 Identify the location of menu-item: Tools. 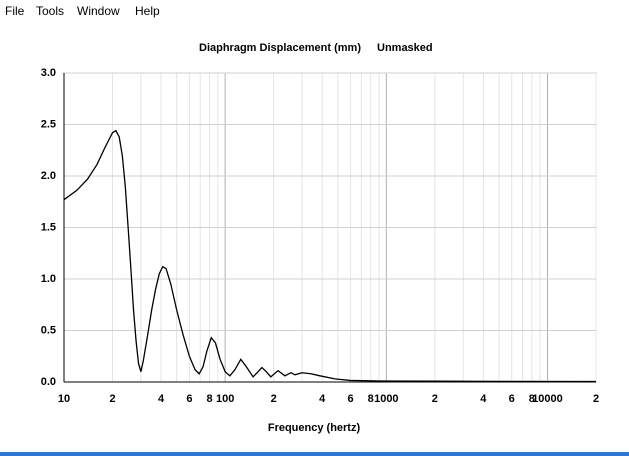
(50, 11).